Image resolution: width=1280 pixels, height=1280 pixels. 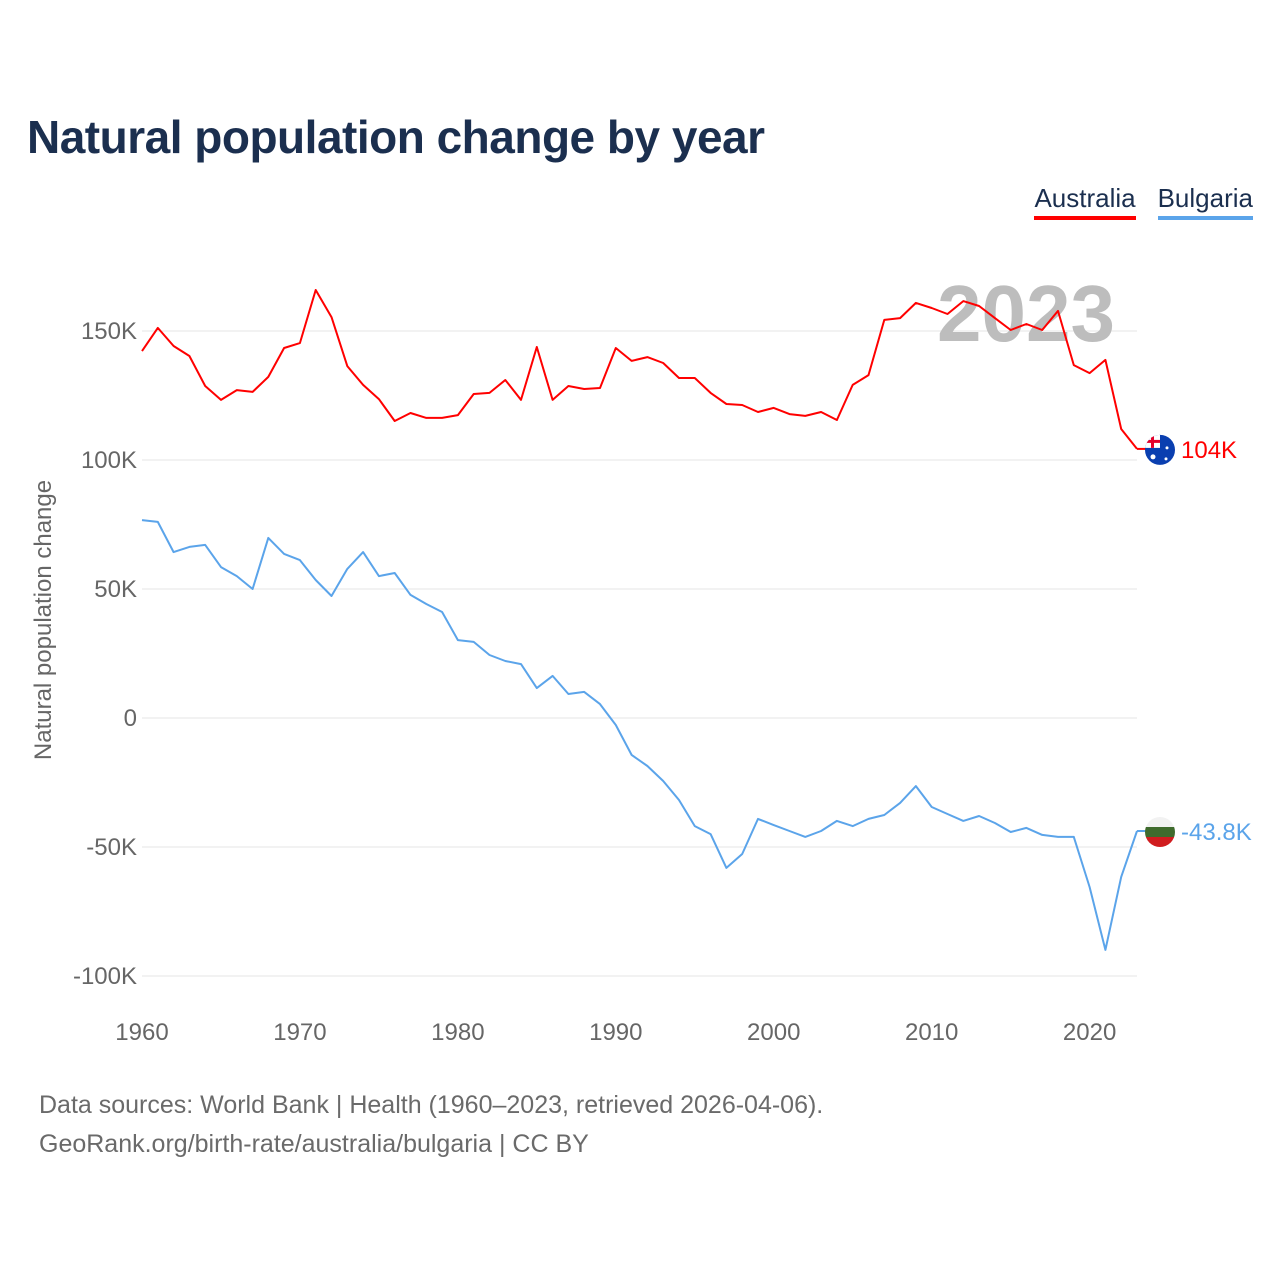 What do you see at coordinates (115, 589) in the screenshot?
I see `y-tick-label: 50K` at bounding box center [115, 589].